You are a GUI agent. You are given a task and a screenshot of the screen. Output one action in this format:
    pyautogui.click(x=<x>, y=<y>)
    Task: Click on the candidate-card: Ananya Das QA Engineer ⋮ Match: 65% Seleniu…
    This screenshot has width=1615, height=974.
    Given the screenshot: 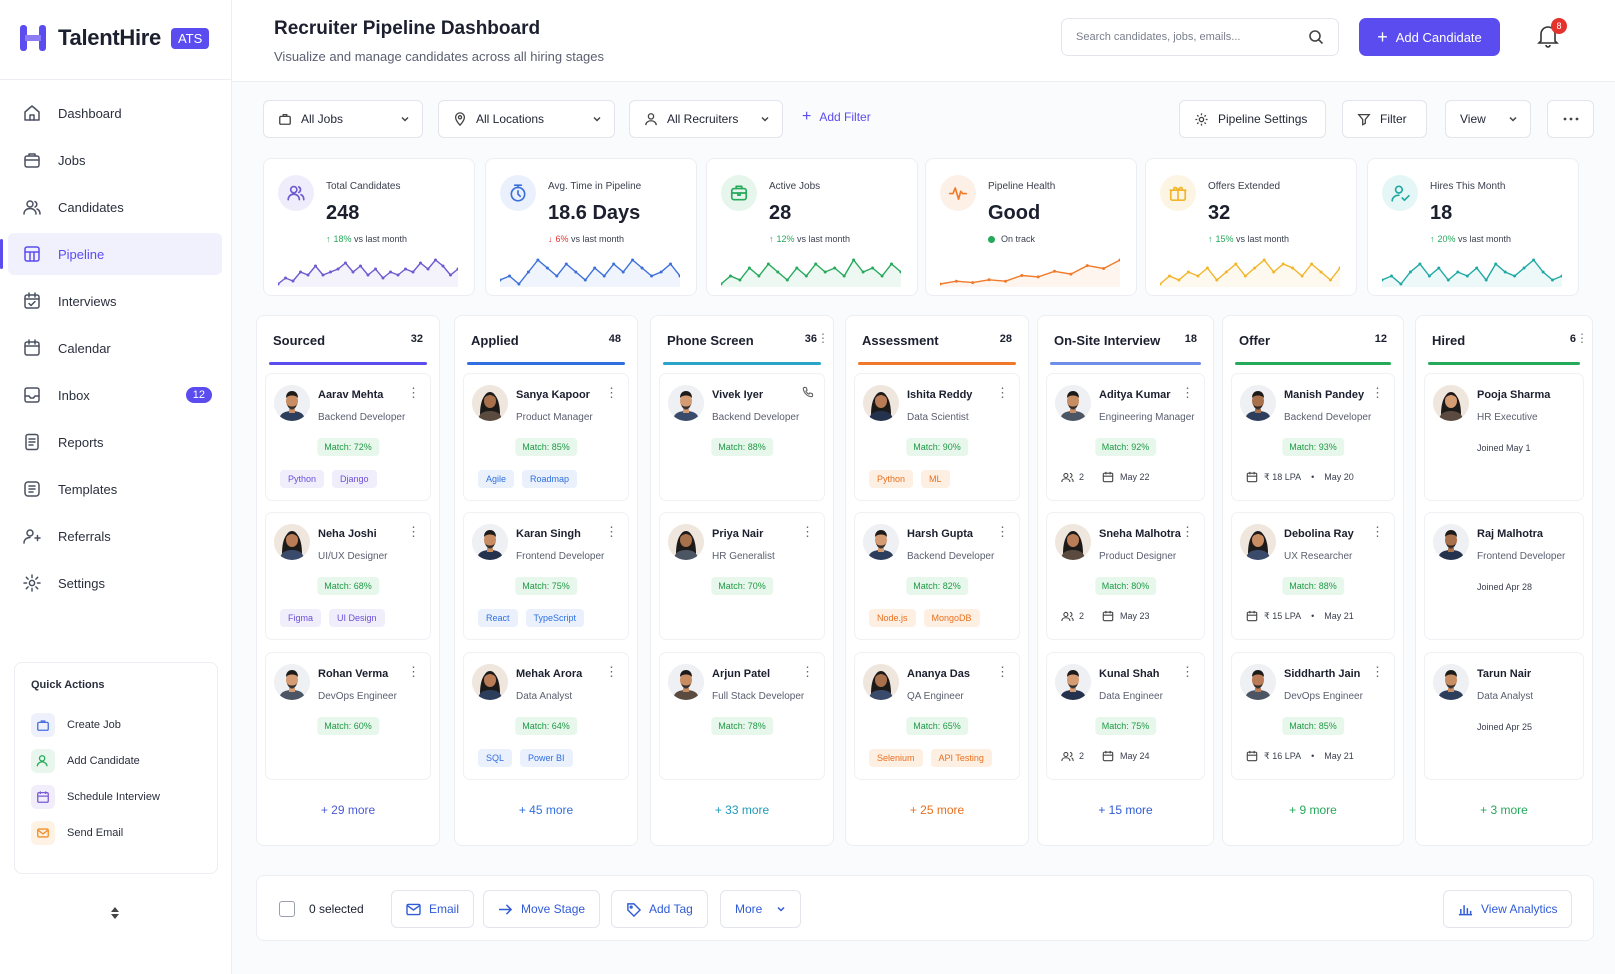 What is the action you would take?
    pyautogui.click(x=937, y=716)
    